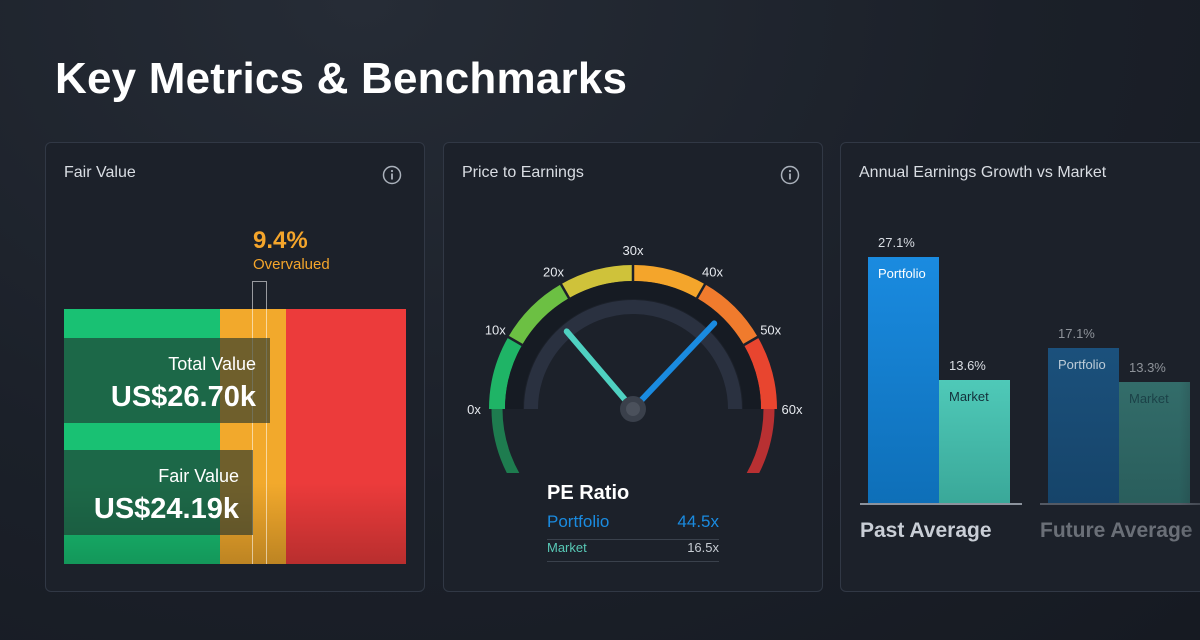 Image resolution: width=1200 pixels, height=640 pixels. What do you see at coordinates (983, 172) in the screenshot?
I see `growth-card-title: Annual Earnings Growth vs Market` at bounding box center [983, 172].